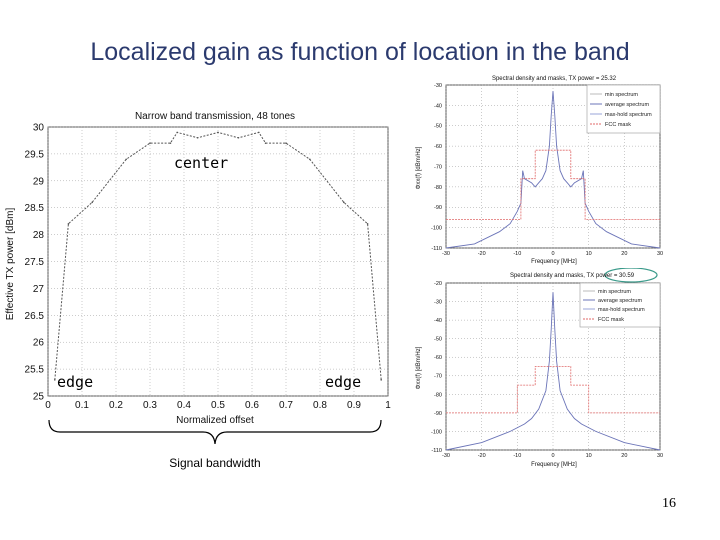 The height and width of the screenshot is (540, 720). I want to click on y-tick-label: 27.5, so click(35, 262).